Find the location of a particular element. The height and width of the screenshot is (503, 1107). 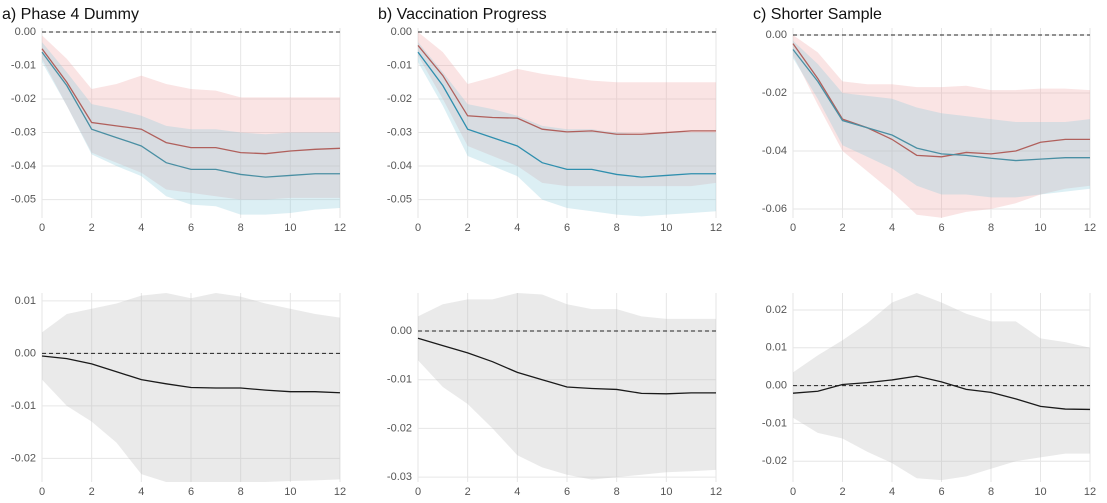

y-tick-label: -0.06 is located at coordinates (774, 209).